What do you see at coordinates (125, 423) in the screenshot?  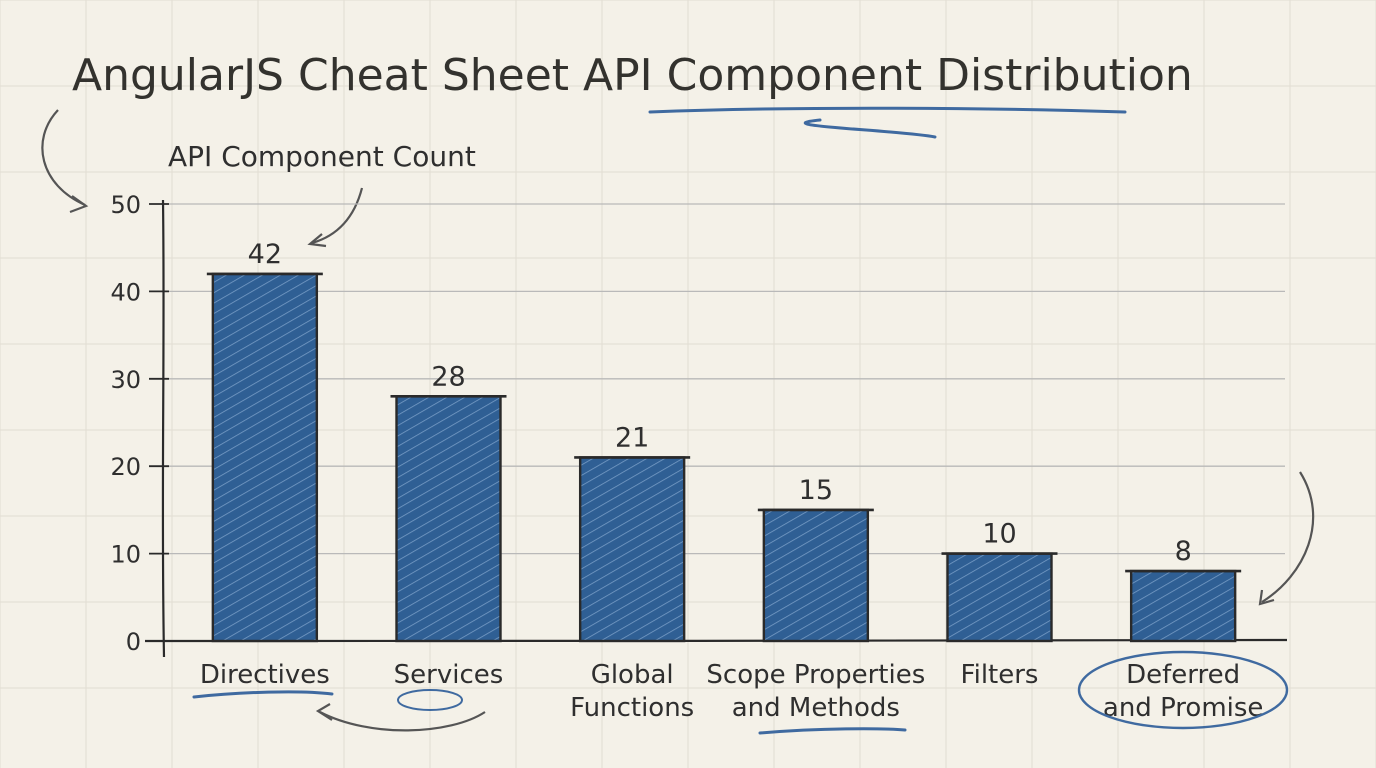 I see `y-tick-labels: 0 10 20 30 40 50` at bounding box center [125, 423].